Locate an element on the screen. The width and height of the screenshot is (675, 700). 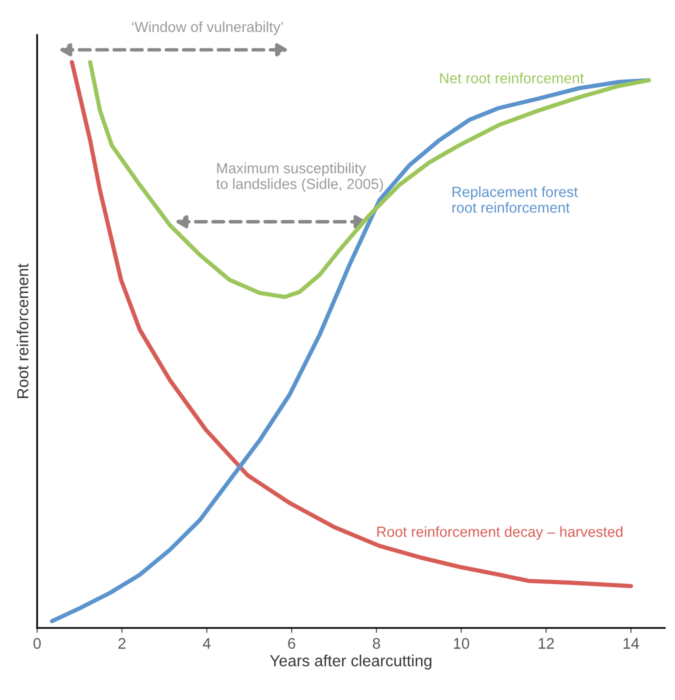
series-label: Root reinforcement decay – harvested is located at coordinates (499, 533).